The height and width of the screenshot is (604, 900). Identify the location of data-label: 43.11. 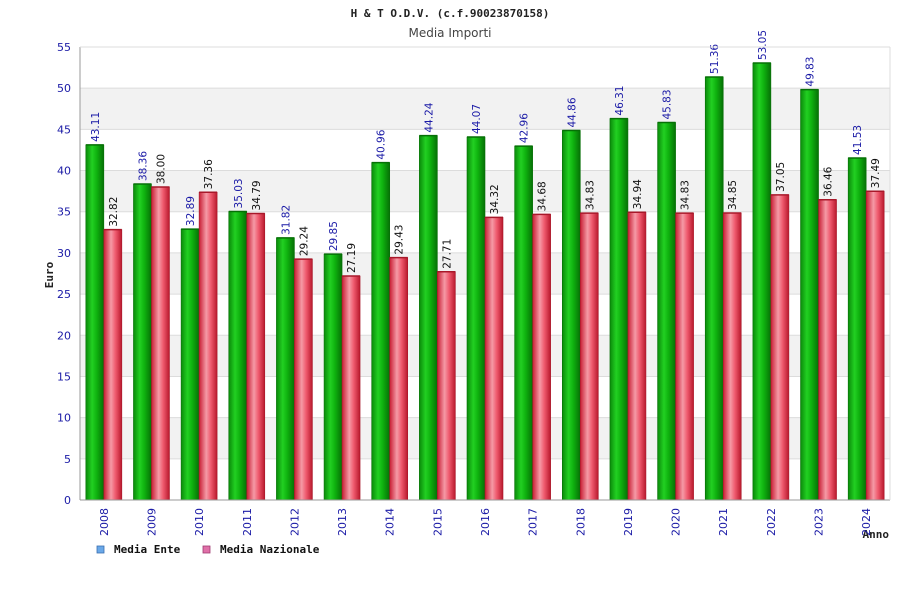
(96, 127).